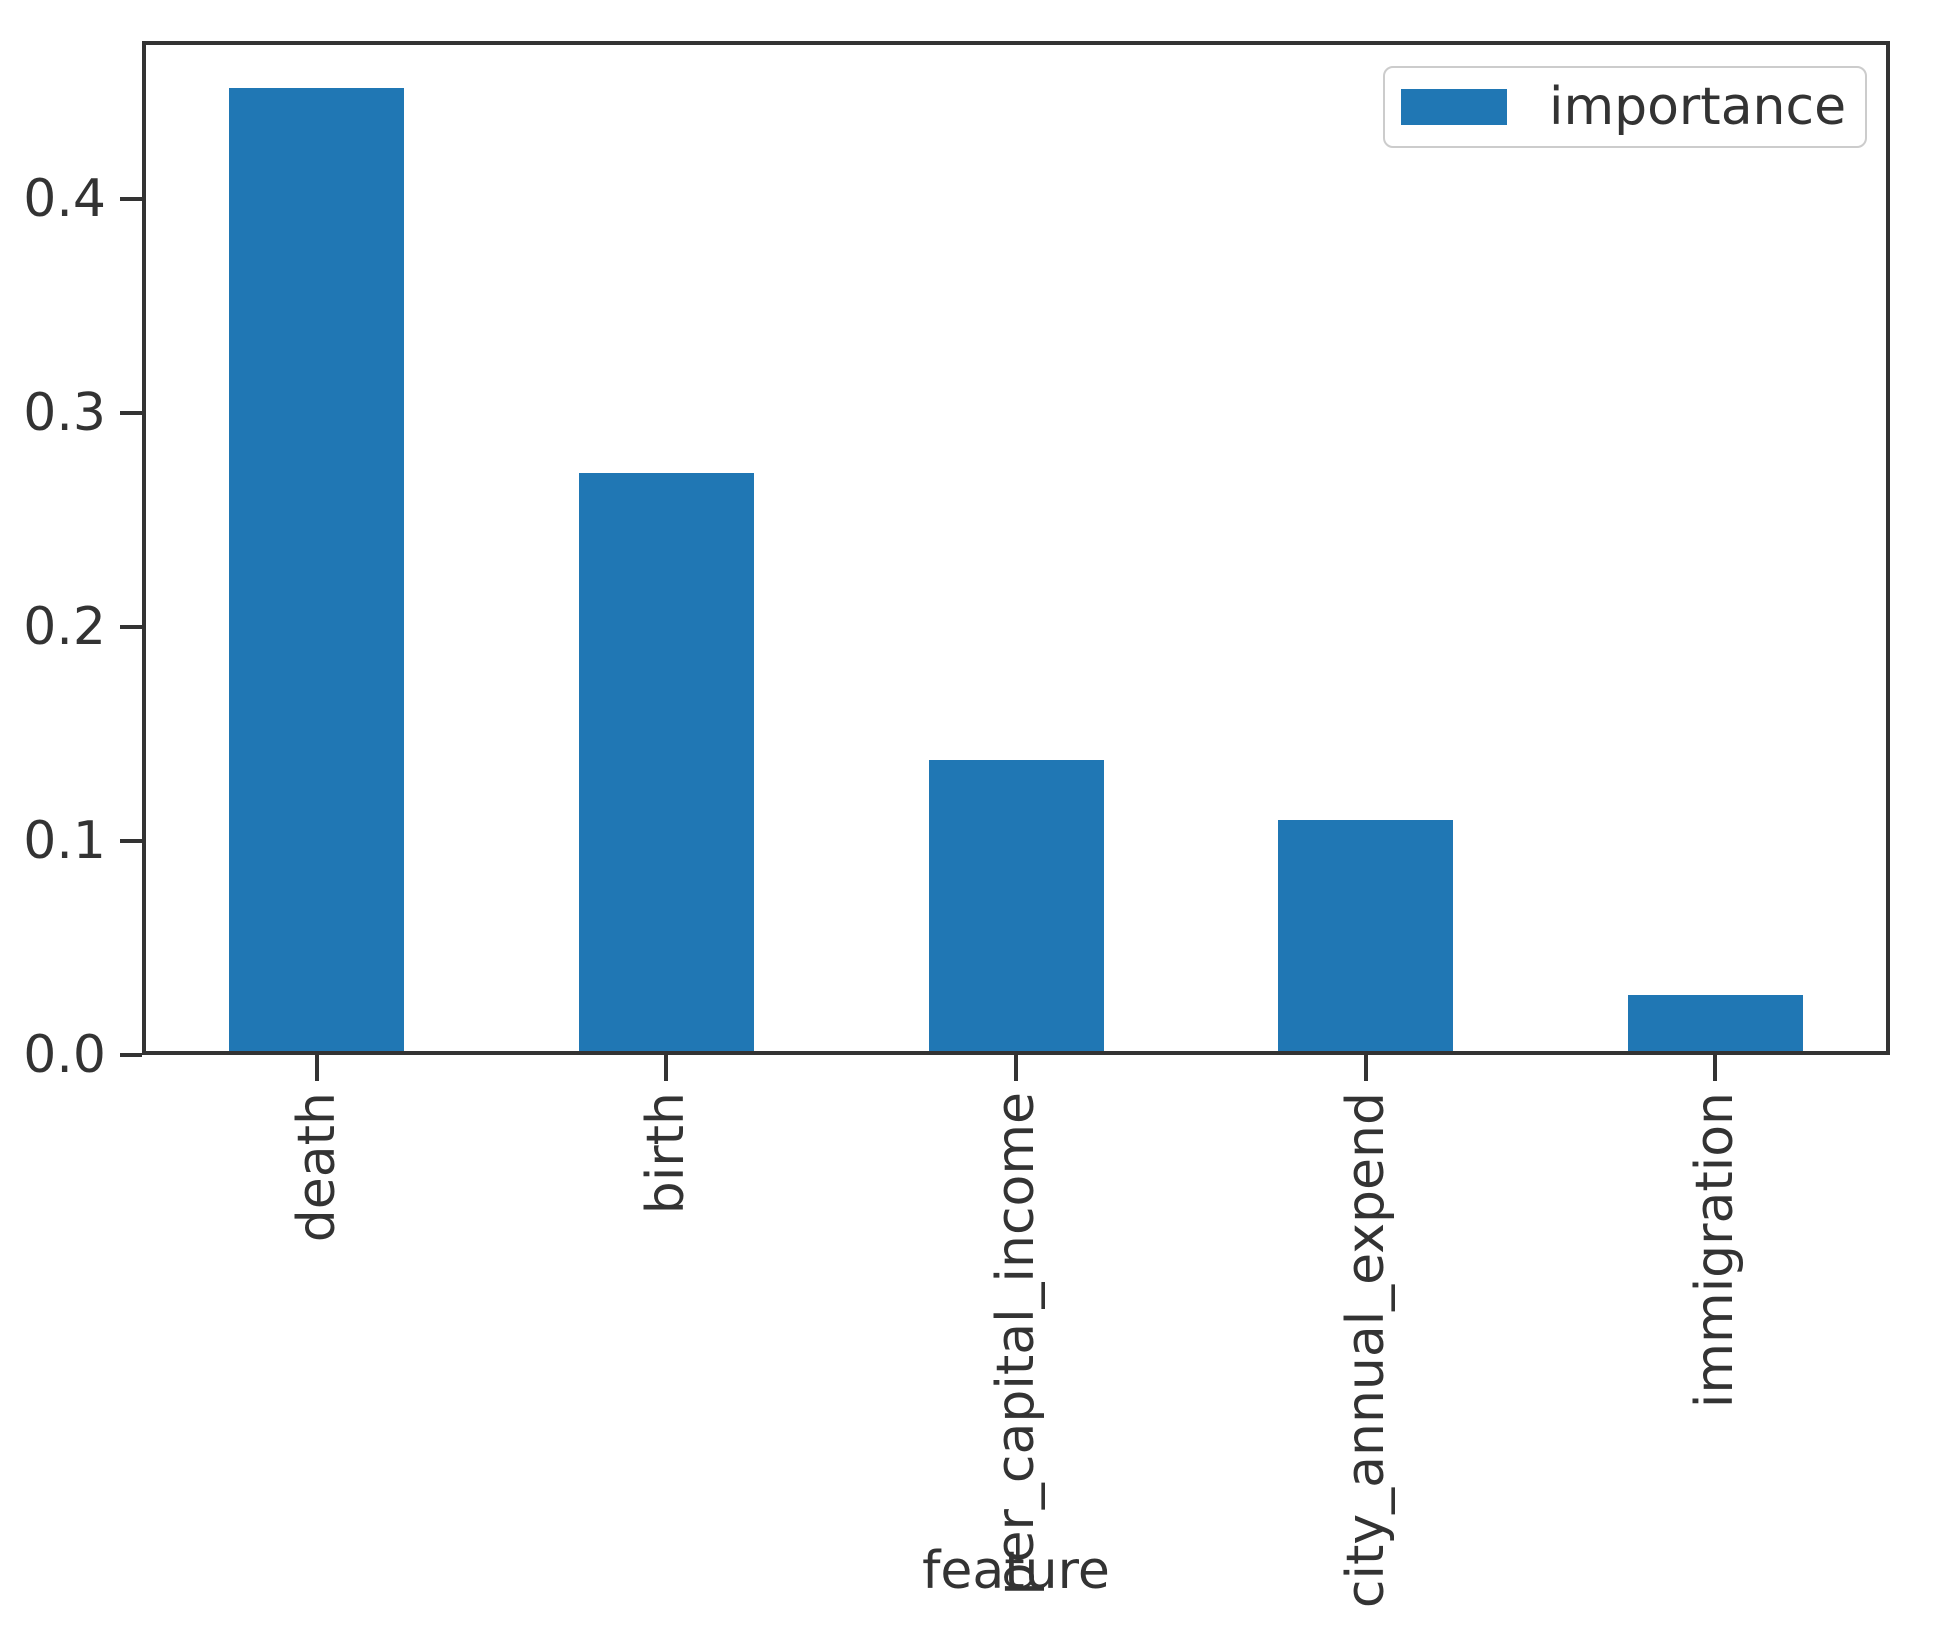  What do you see at coordinates (1366, 1068) in the screenshot?
I see `x-tick-city_annual_expend` at bounding box center [1366, 1068].